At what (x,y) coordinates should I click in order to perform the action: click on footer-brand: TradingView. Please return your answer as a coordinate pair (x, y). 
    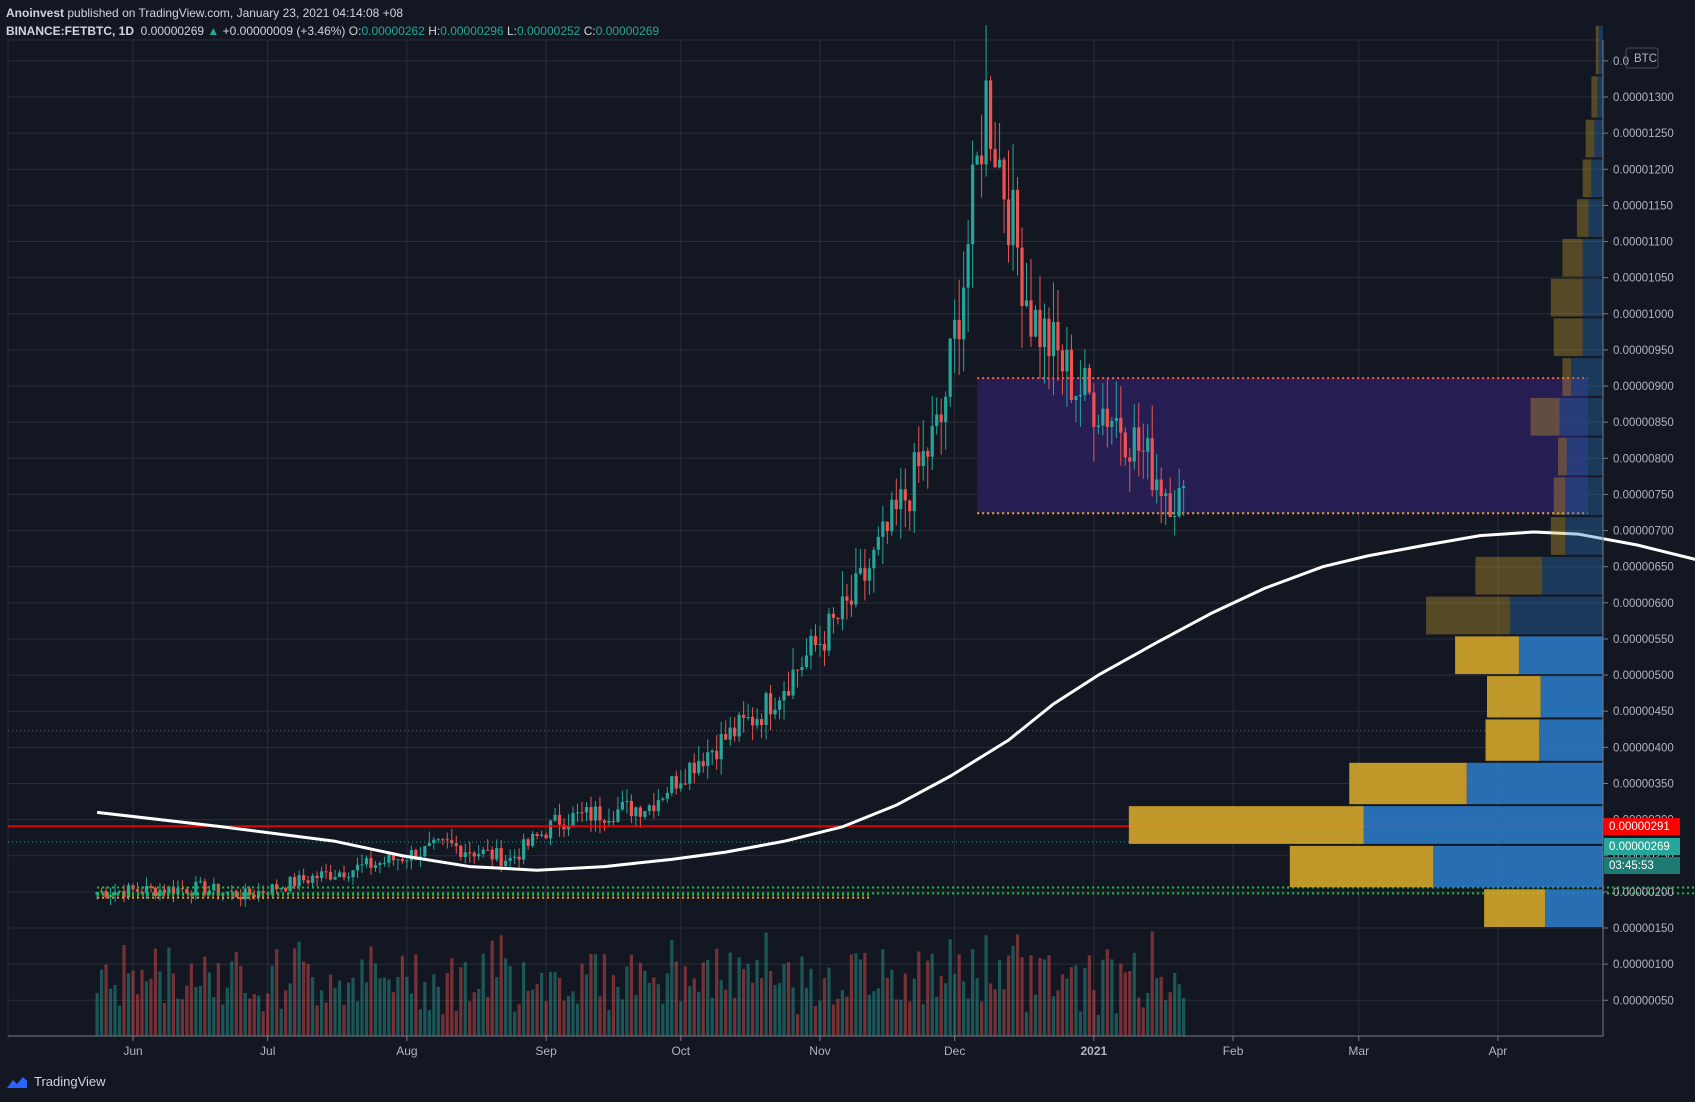
    Looking at the image, I should click on (56, 1081).